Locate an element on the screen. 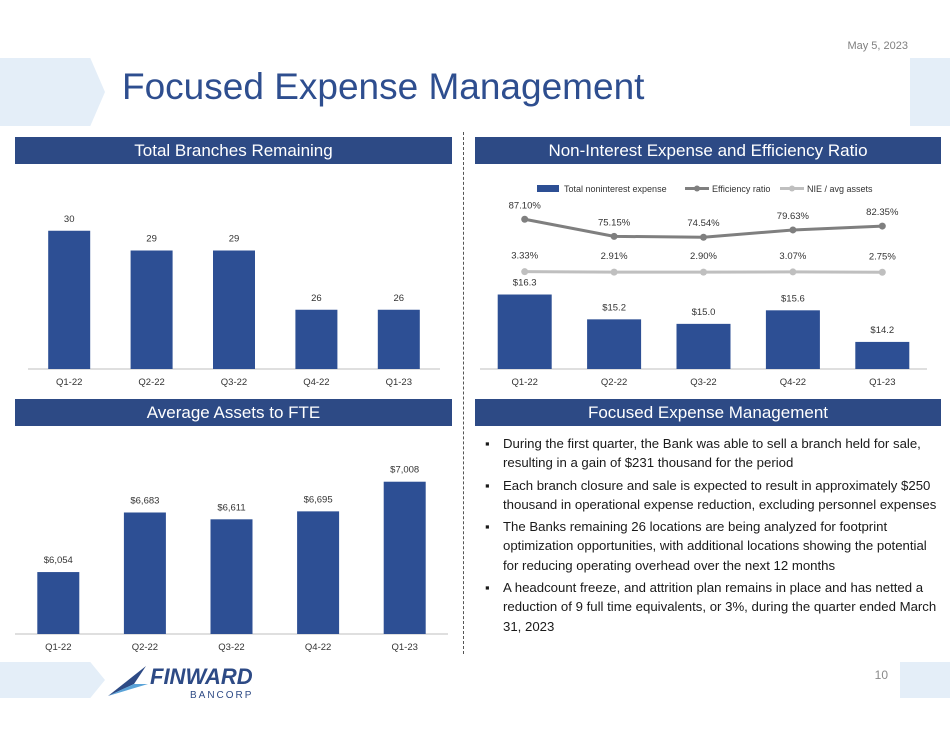 The width and height of the screenshot is (950, 734). section-divider is located at coordinates (463, 393).